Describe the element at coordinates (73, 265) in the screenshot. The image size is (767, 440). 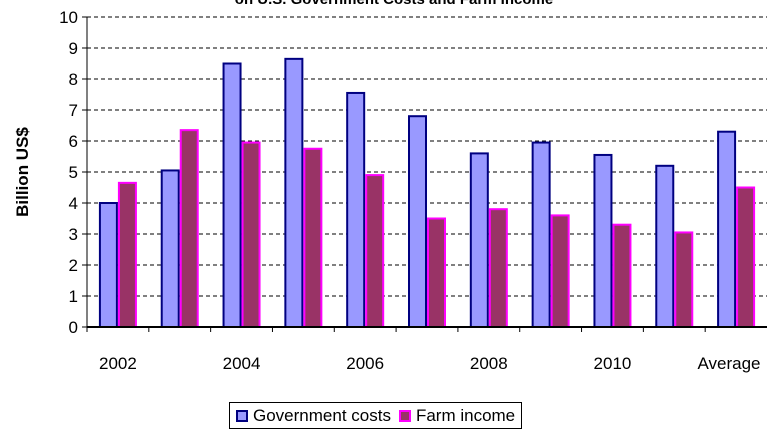
I see `y-tick-label-2: 2` at that location.